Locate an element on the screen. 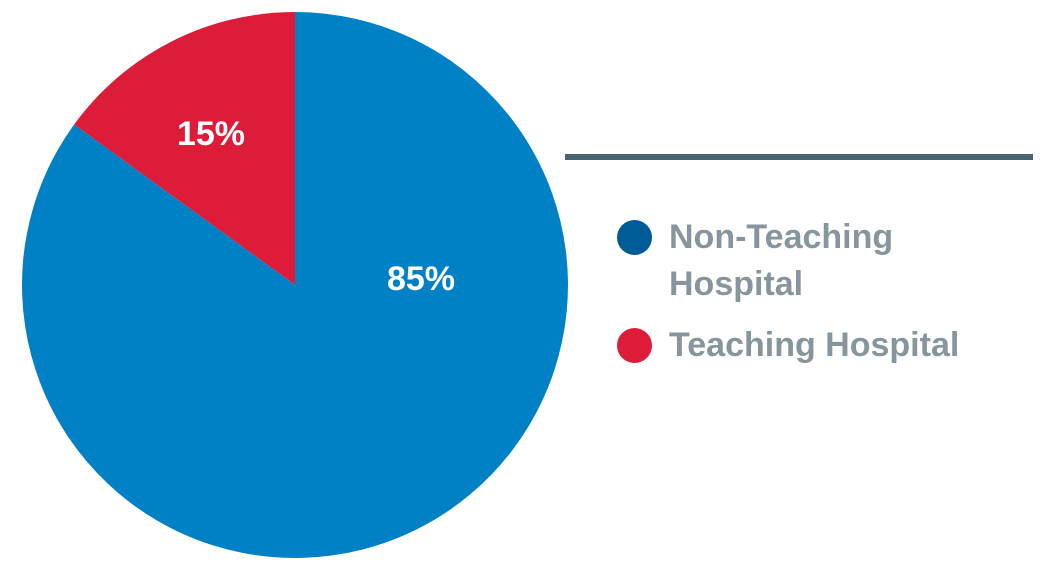  legend-swatch-teaching is located at coordinates (634, 345).